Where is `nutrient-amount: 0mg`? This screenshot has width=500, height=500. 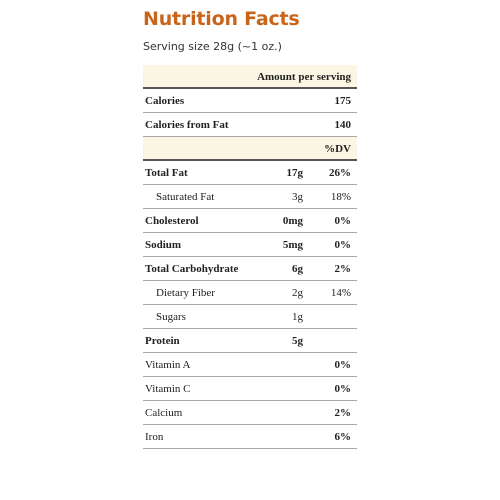
nutrient-amount: 0mg is located at coordinates (292, 221).